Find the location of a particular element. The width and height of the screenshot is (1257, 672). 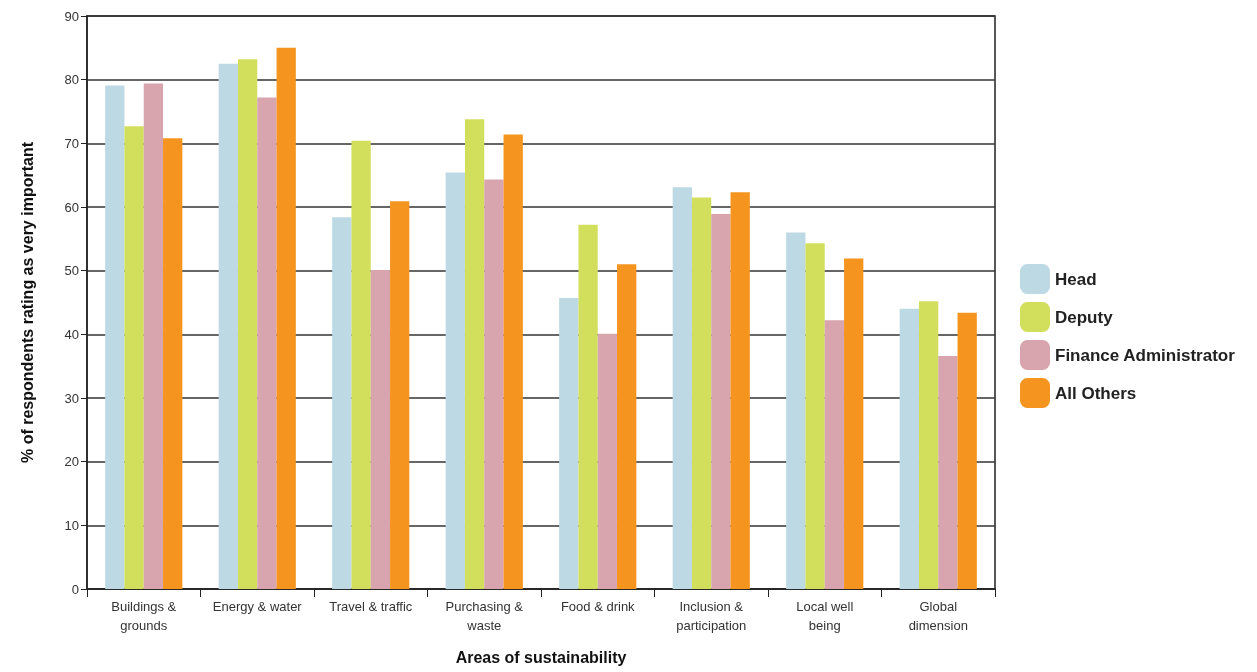

y-tick-label: 20 is located at coordinates (71, 462).